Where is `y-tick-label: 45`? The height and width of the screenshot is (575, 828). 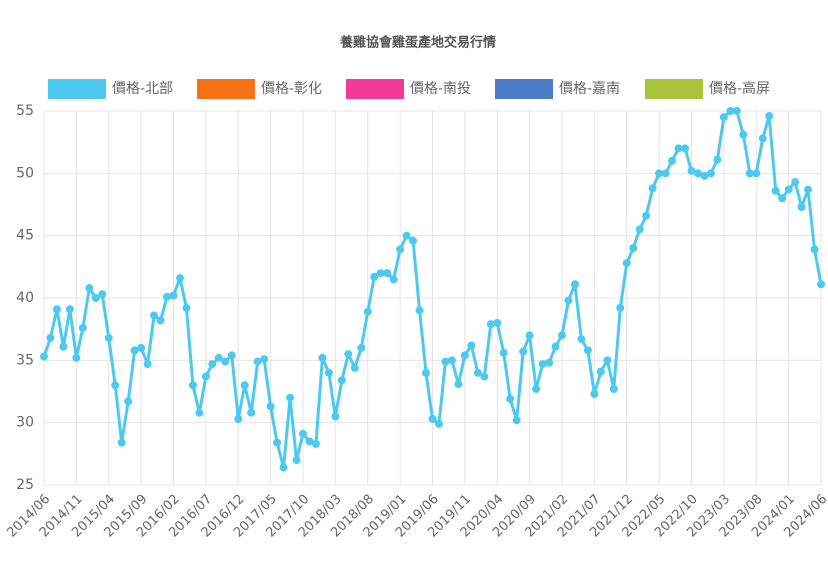 y-tick-label: 45 is located at coordinates (25, 236).